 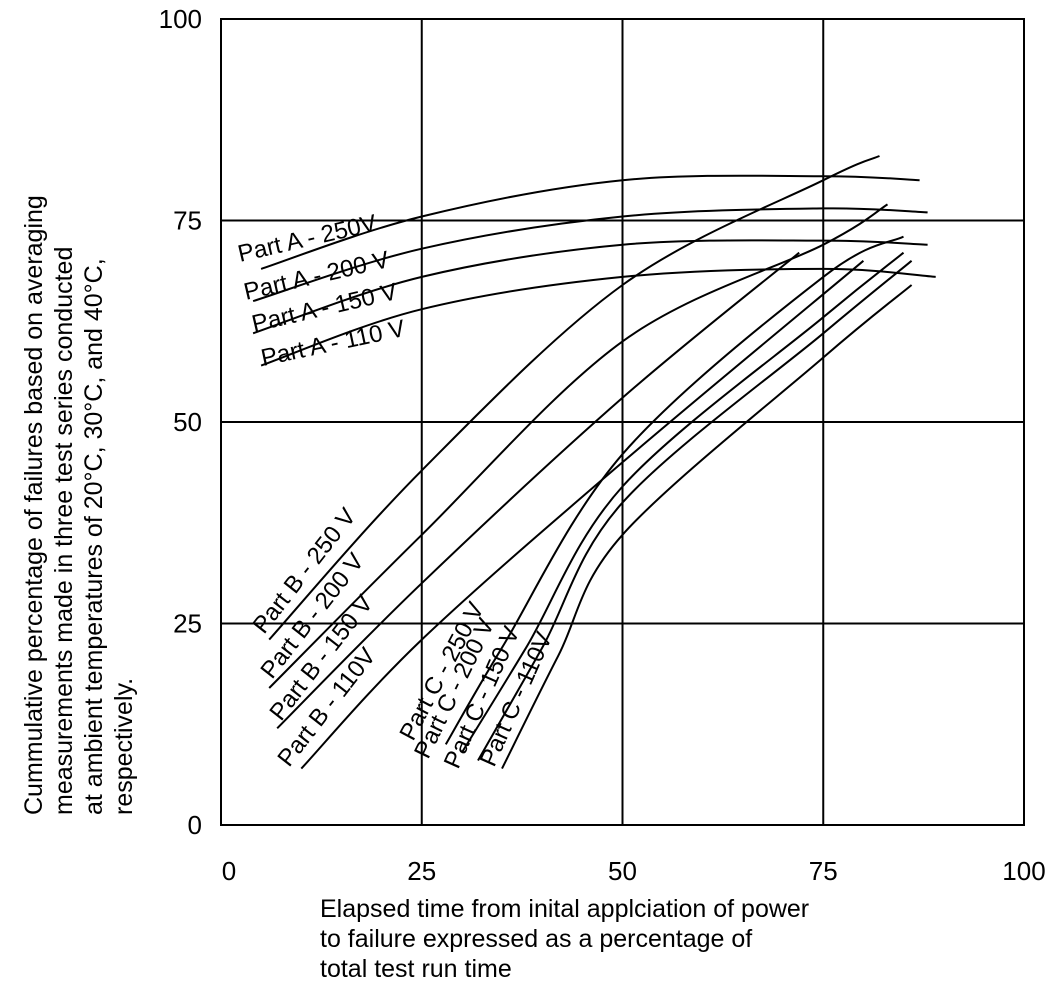 What do you see at coordinates (180, 19) in the screenshot?
I see `y-tick-100: 100` at bounding box center [180, 19].